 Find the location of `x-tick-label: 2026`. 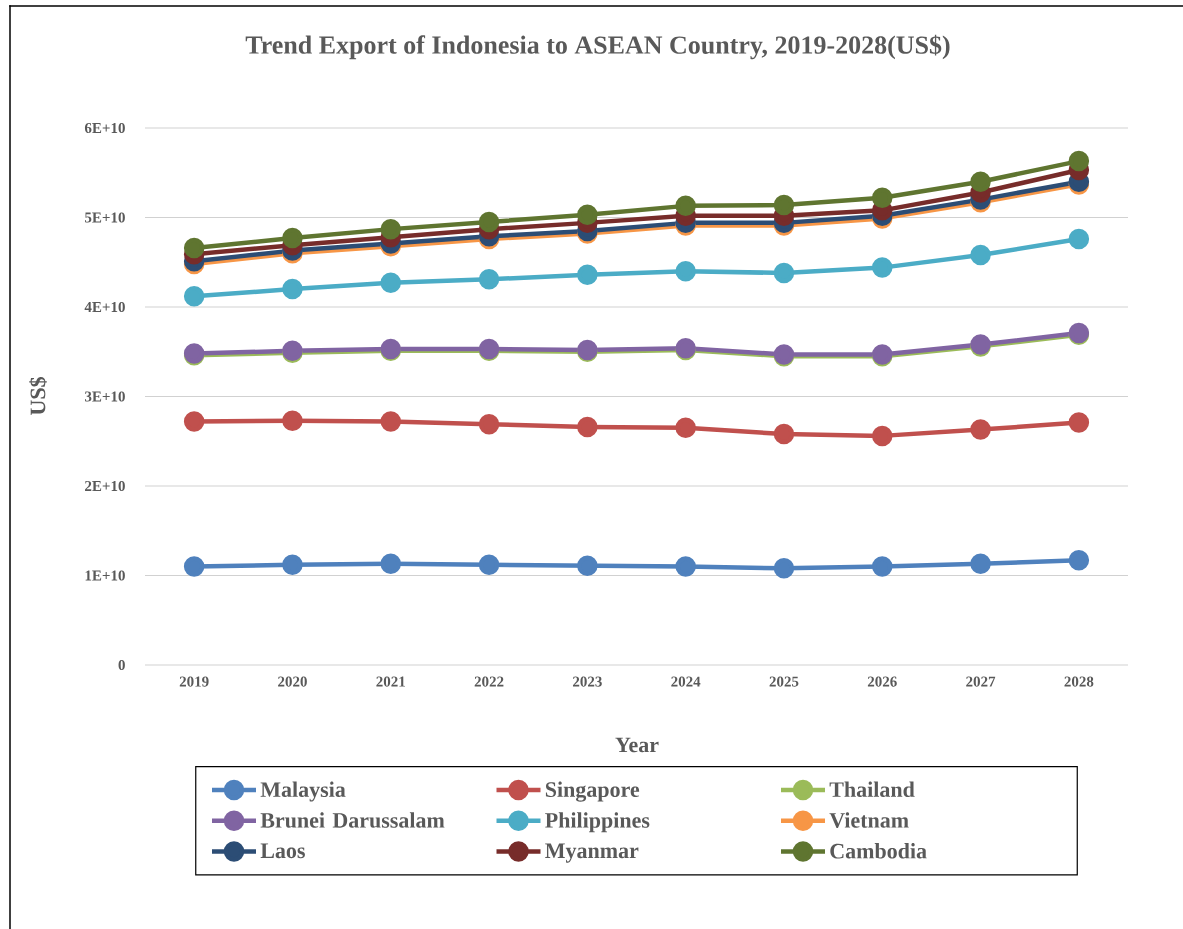

x-tick-label: 2026 is located at coordinates (882, 681).